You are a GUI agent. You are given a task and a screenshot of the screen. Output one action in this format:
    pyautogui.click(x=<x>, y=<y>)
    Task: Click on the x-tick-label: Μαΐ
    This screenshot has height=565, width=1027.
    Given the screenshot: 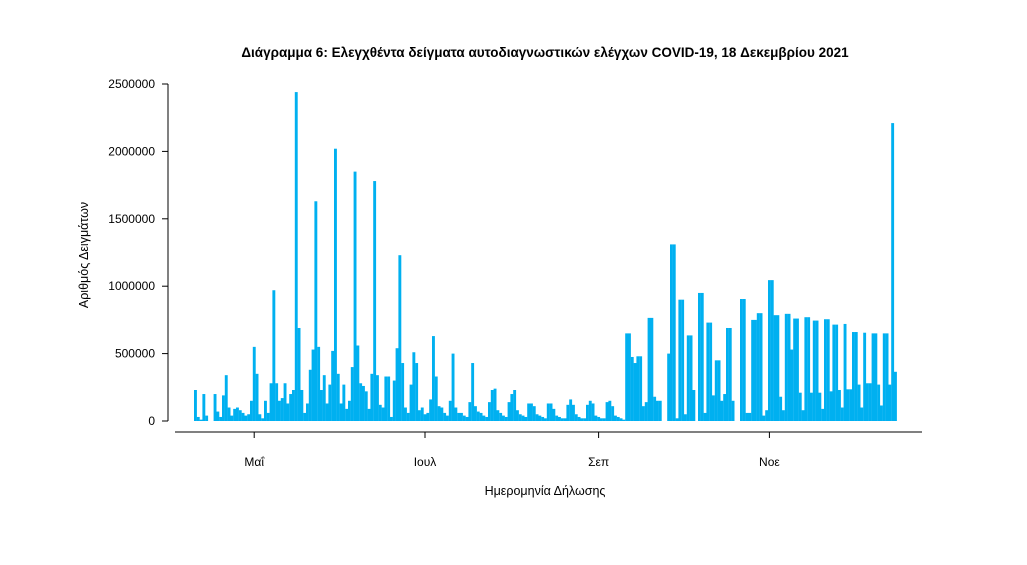 What is the action you would take?
    pyautogui.click(x=254, y=462)
    